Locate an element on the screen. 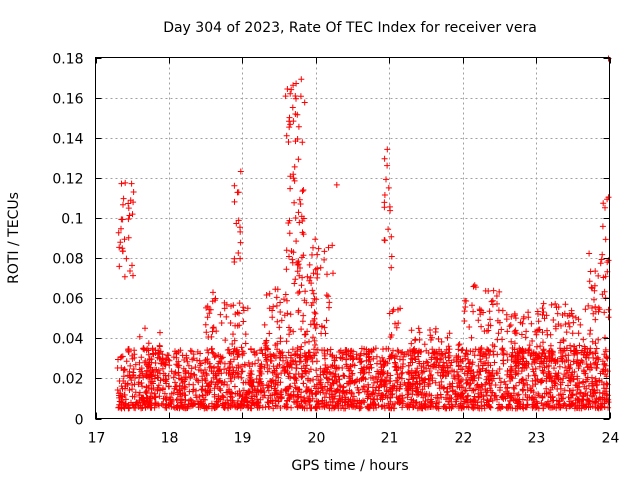 Image resolution: width=640 pixels, height=480 pixels. x-tick-label: 20 is located at coordinates (317, 439).